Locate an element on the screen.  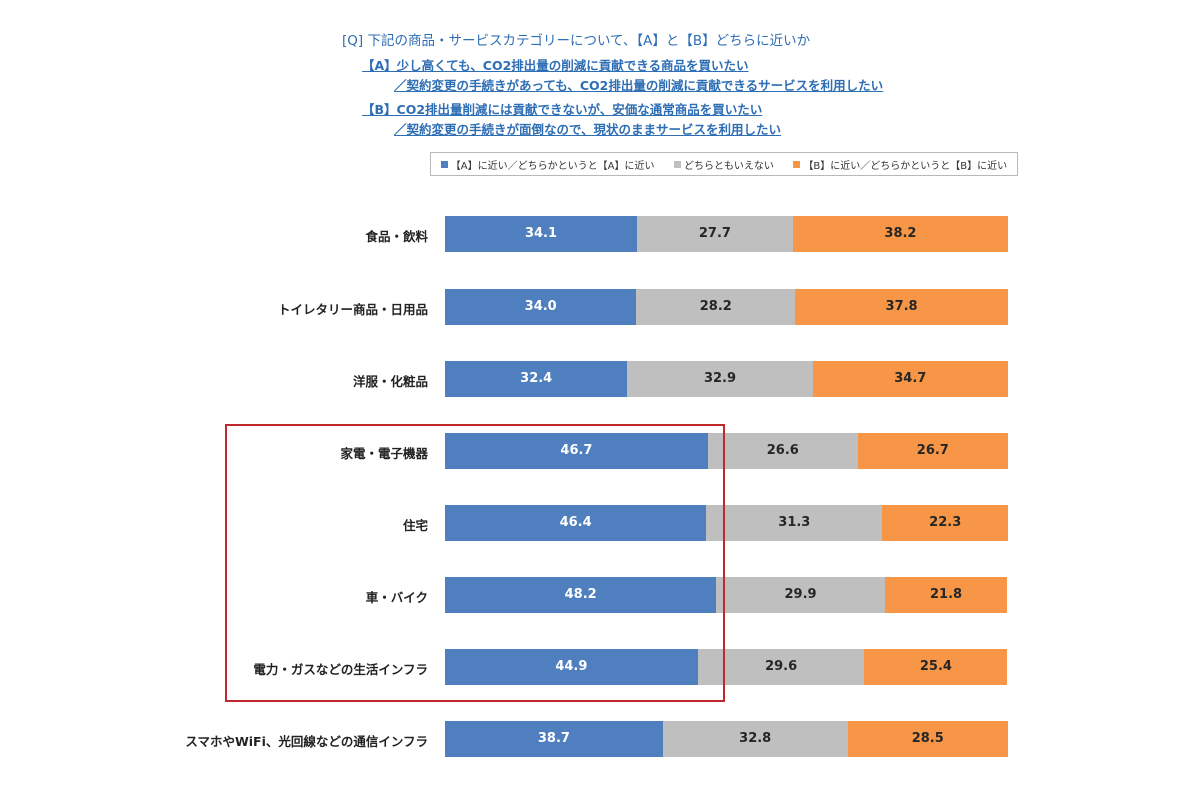
option-a-line-2: ／契約変更の手続きがあっても、CO2排出量の削減に貢献できるサービスを利用したい is located at coordinates (639, 85).